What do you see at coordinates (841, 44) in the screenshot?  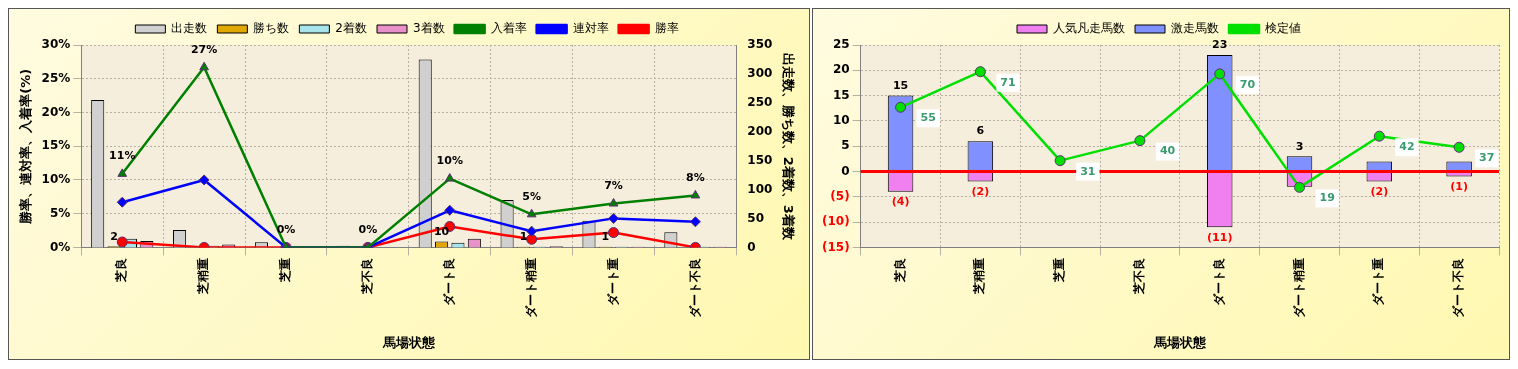 I see `y-tick-label: 25` at bounding box center [841, 44].